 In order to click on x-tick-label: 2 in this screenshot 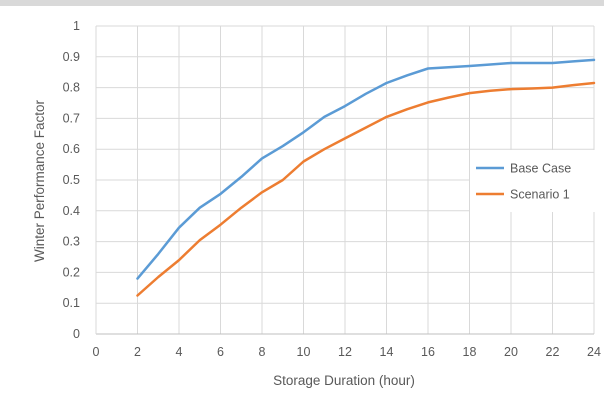, I will do `click(137, 352)`.